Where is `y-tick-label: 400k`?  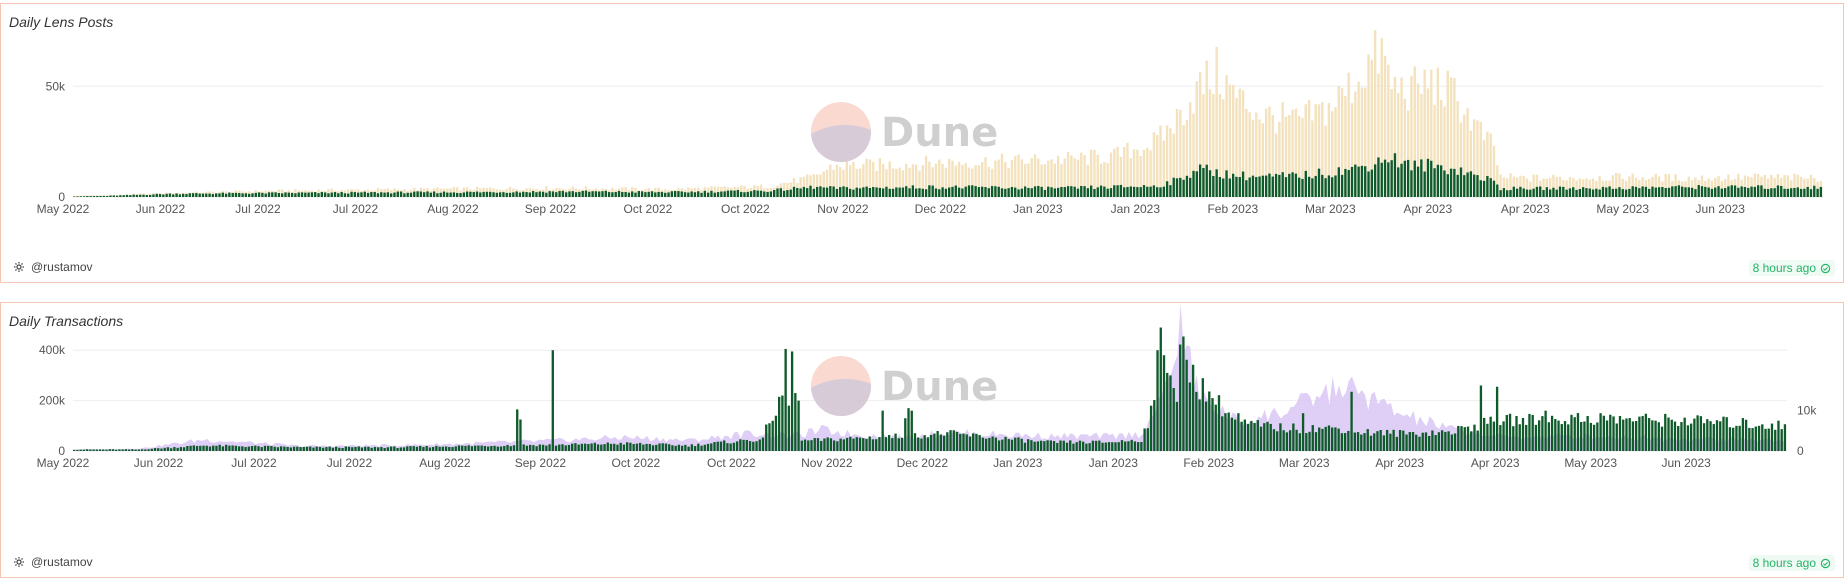
y-tick-label: 400k is located at coordinates (52, 350).